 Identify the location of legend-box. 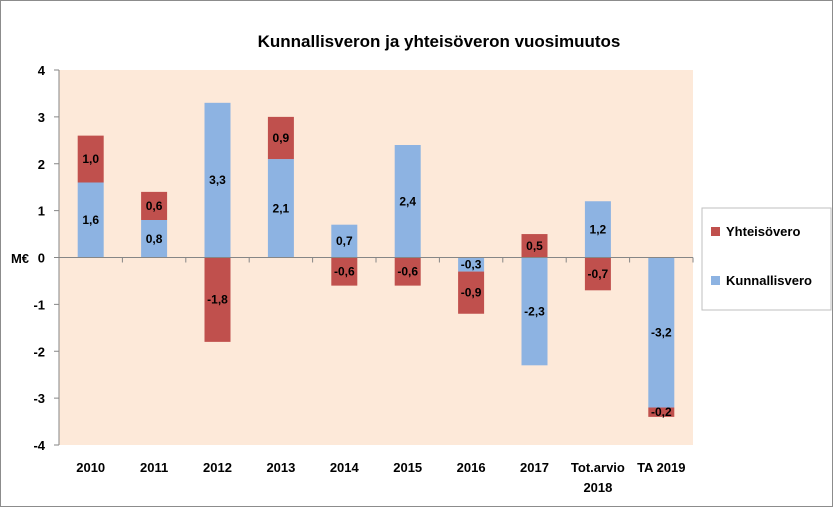
(766, 259).